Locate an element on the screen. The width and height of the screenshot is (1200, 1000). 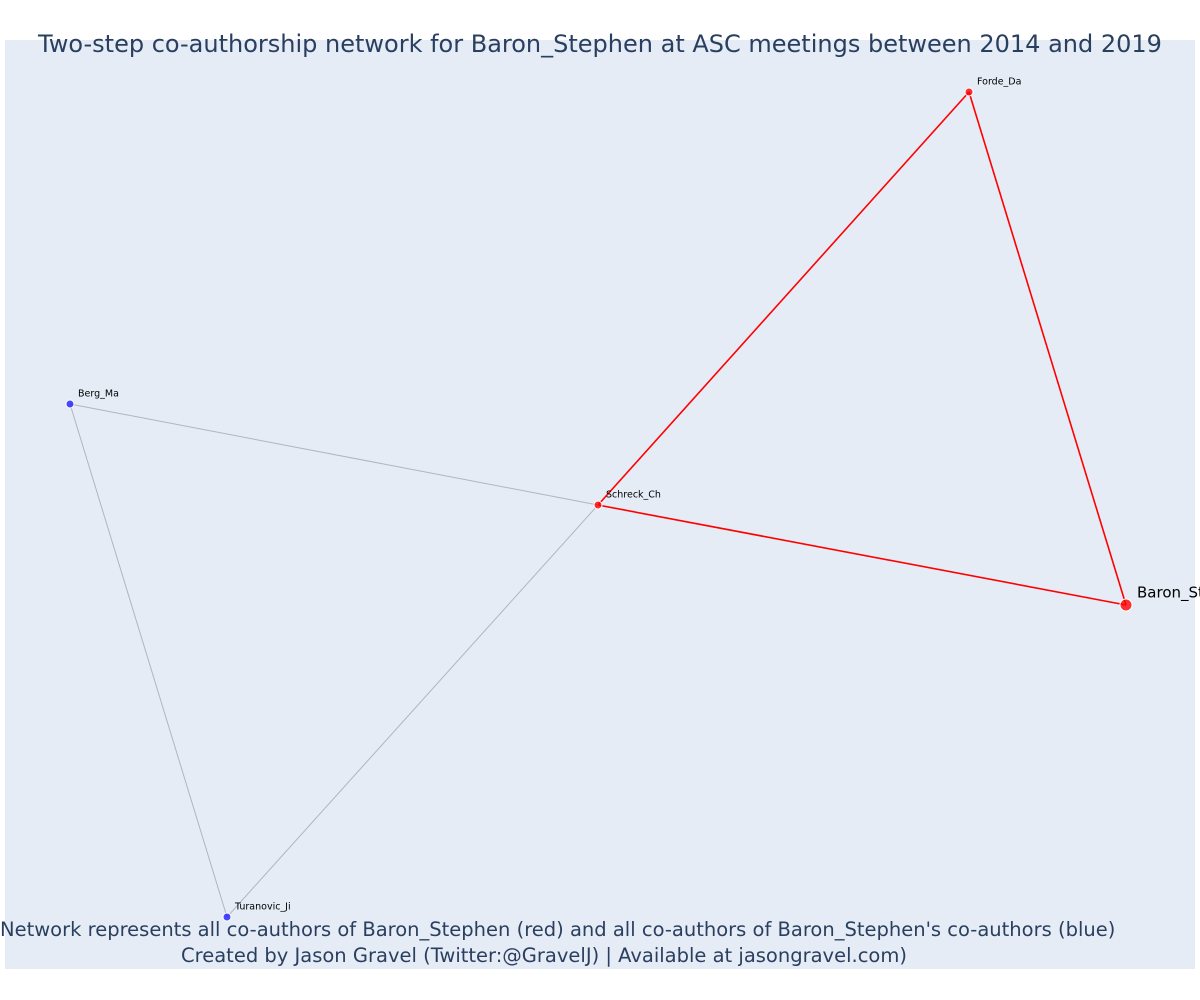
edge-Forde_Da-Schreck_Ch is located at coordinates (783, 298).